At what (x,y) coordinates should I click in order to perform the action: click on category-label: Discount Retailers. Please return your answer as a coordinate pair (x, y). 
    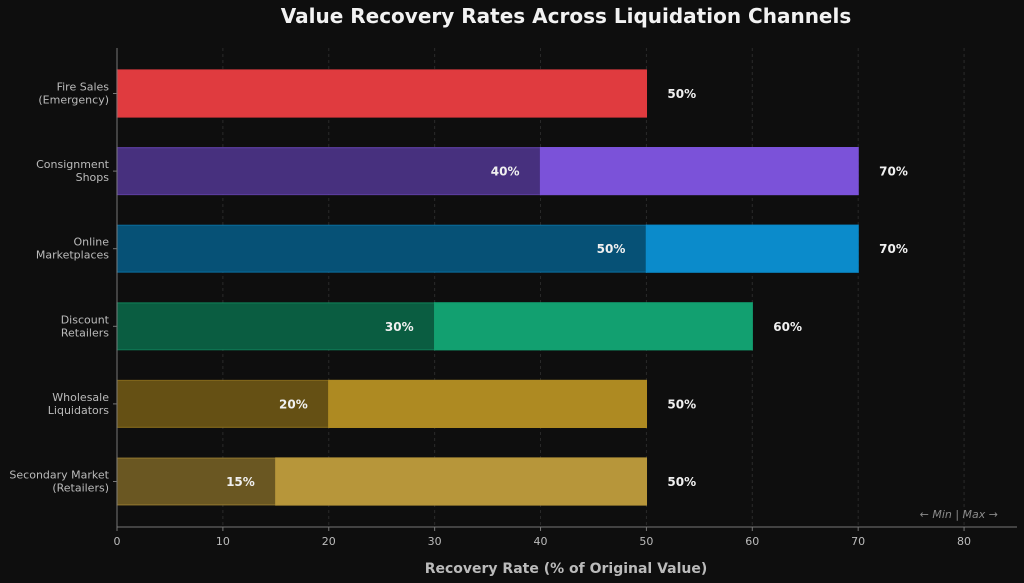
    Looking at the image, I should click on (85, 326).